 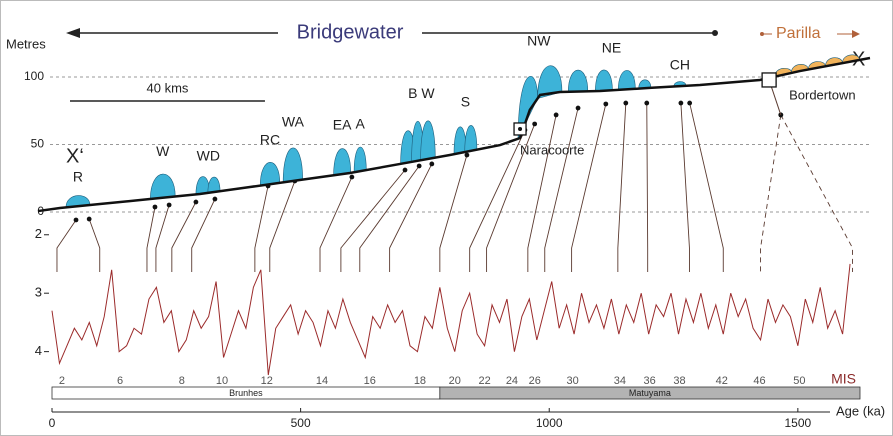 I want to click on y-axis-label: Metres, so click(x=26, y=43).